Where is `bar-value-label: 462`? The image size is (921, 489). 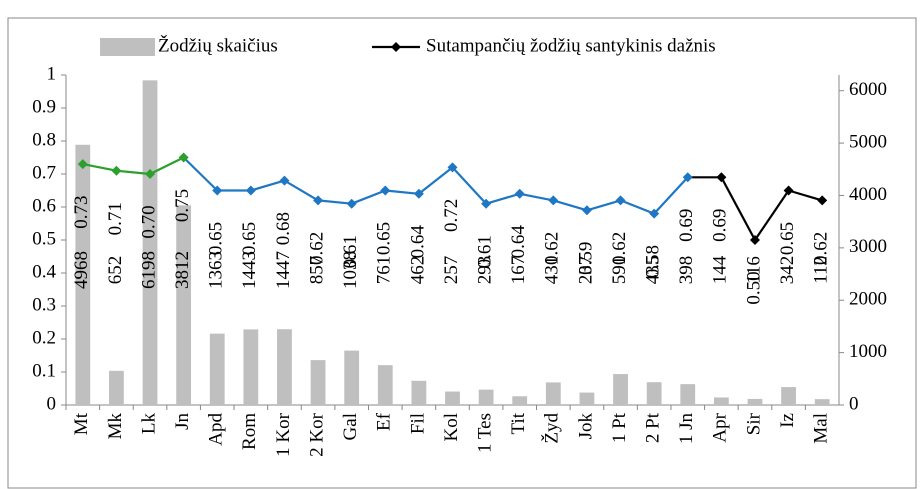 bar-value-label: 462 is located at coordinates (417, 270).